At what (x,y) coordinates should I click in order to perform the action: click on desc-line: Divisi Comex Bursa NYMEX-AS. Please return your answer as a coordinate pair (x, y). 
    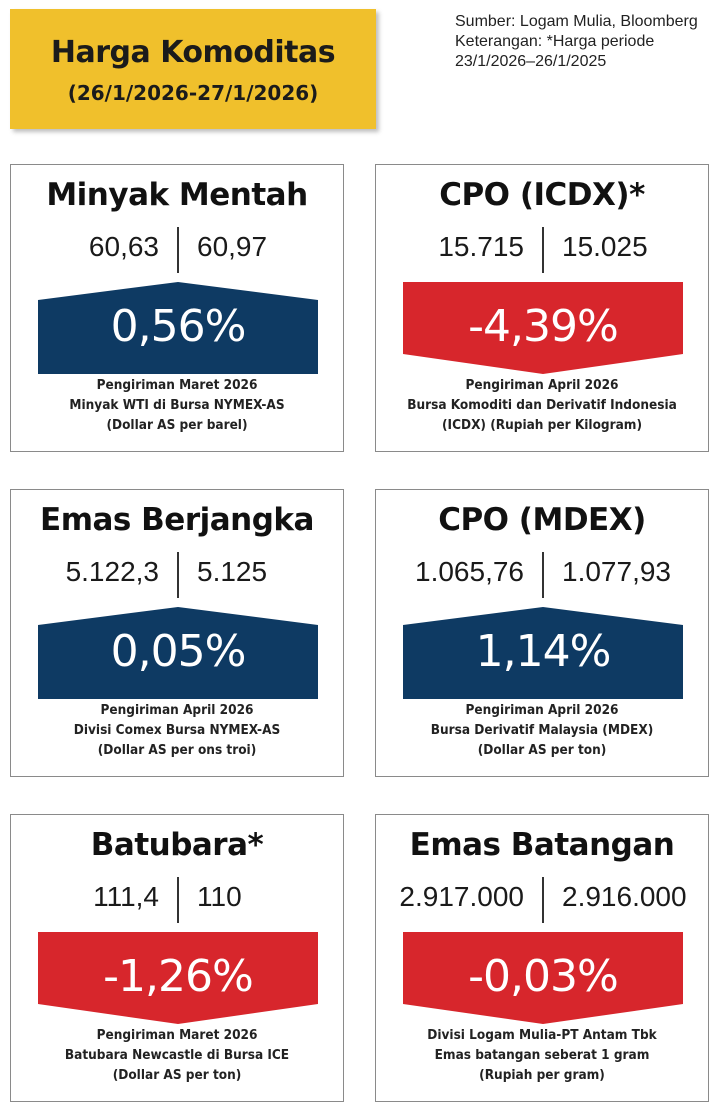
    Looking at the image, I should click on (177, 730).